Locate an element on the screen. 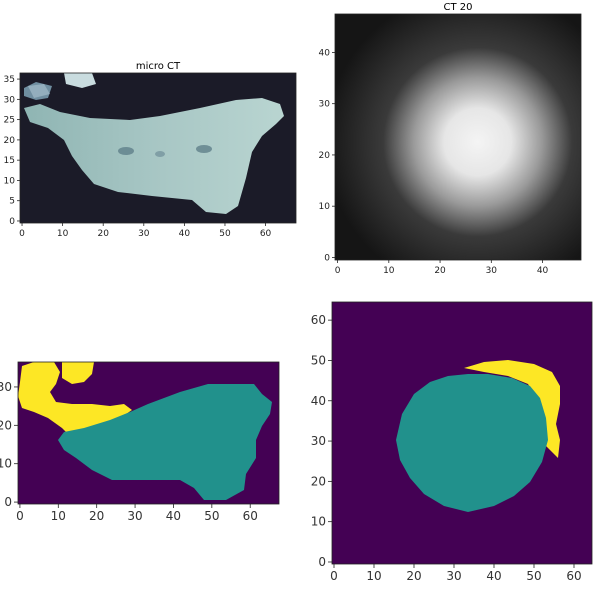  panel-micro-ct: micro CT 0 10 20 30 40 50 60 0 5 10 15 20 25 30 35 is located at coordinates (150, 150).